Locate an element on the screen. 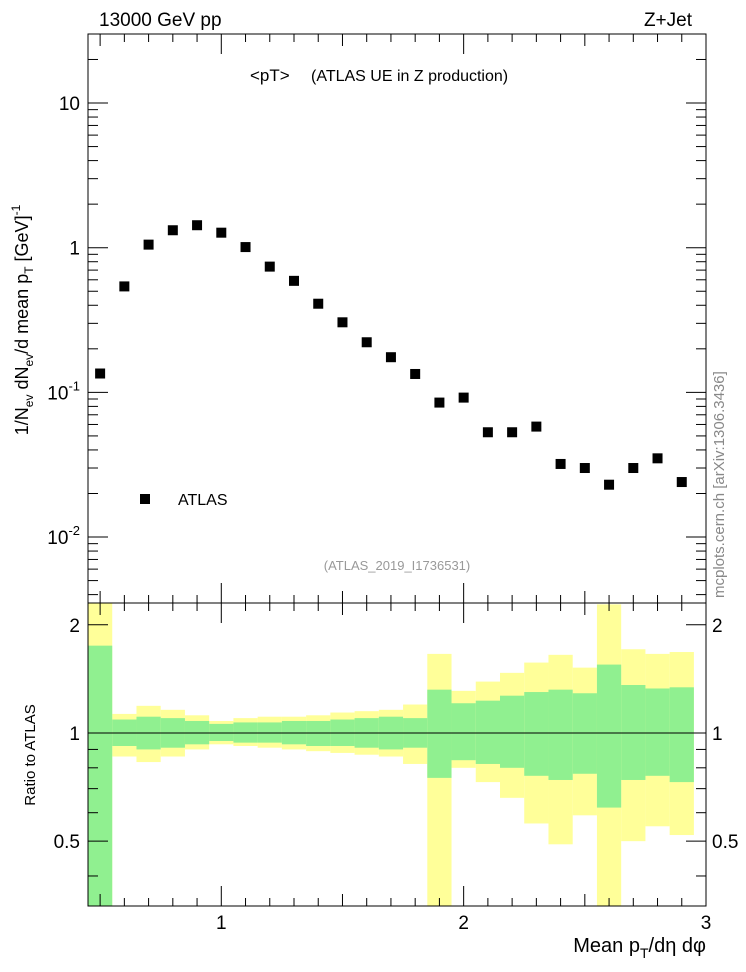 Image resolution: width=746 pixels, height=972 pixels. plot-title: <pT> is located at coordinates (270, 75).